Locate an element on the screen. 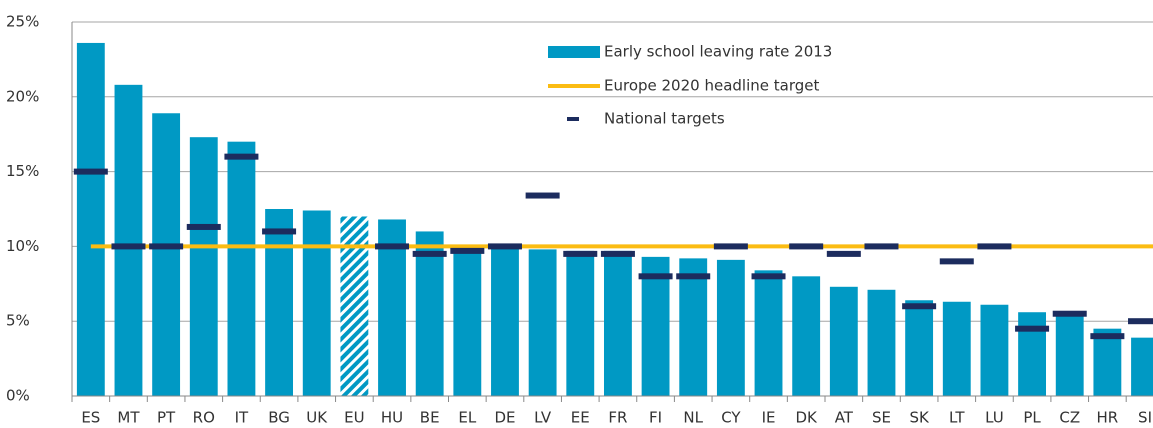  x-tick-label: LV is located at coordinates (543, 418).